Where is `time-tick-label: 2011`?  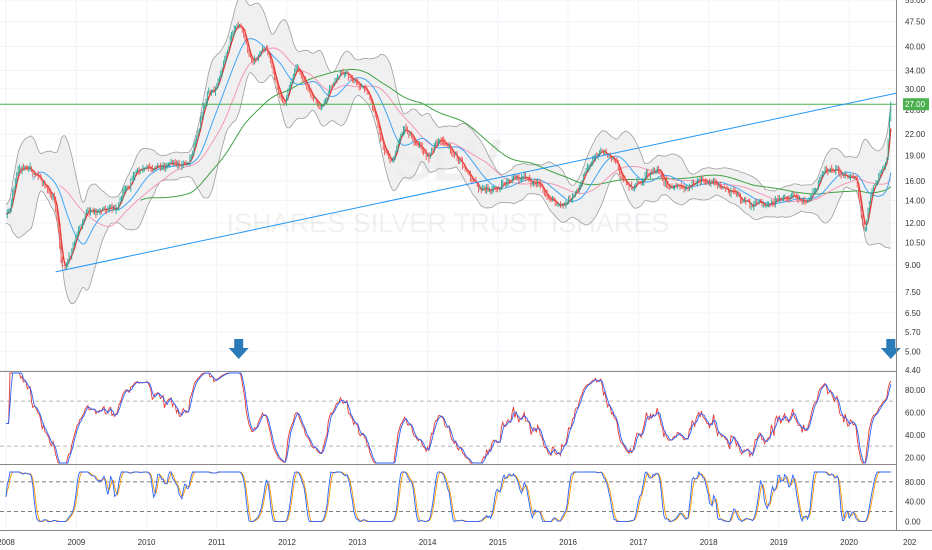
time-tick-label: 2011 is located at coordinates (217, 542).